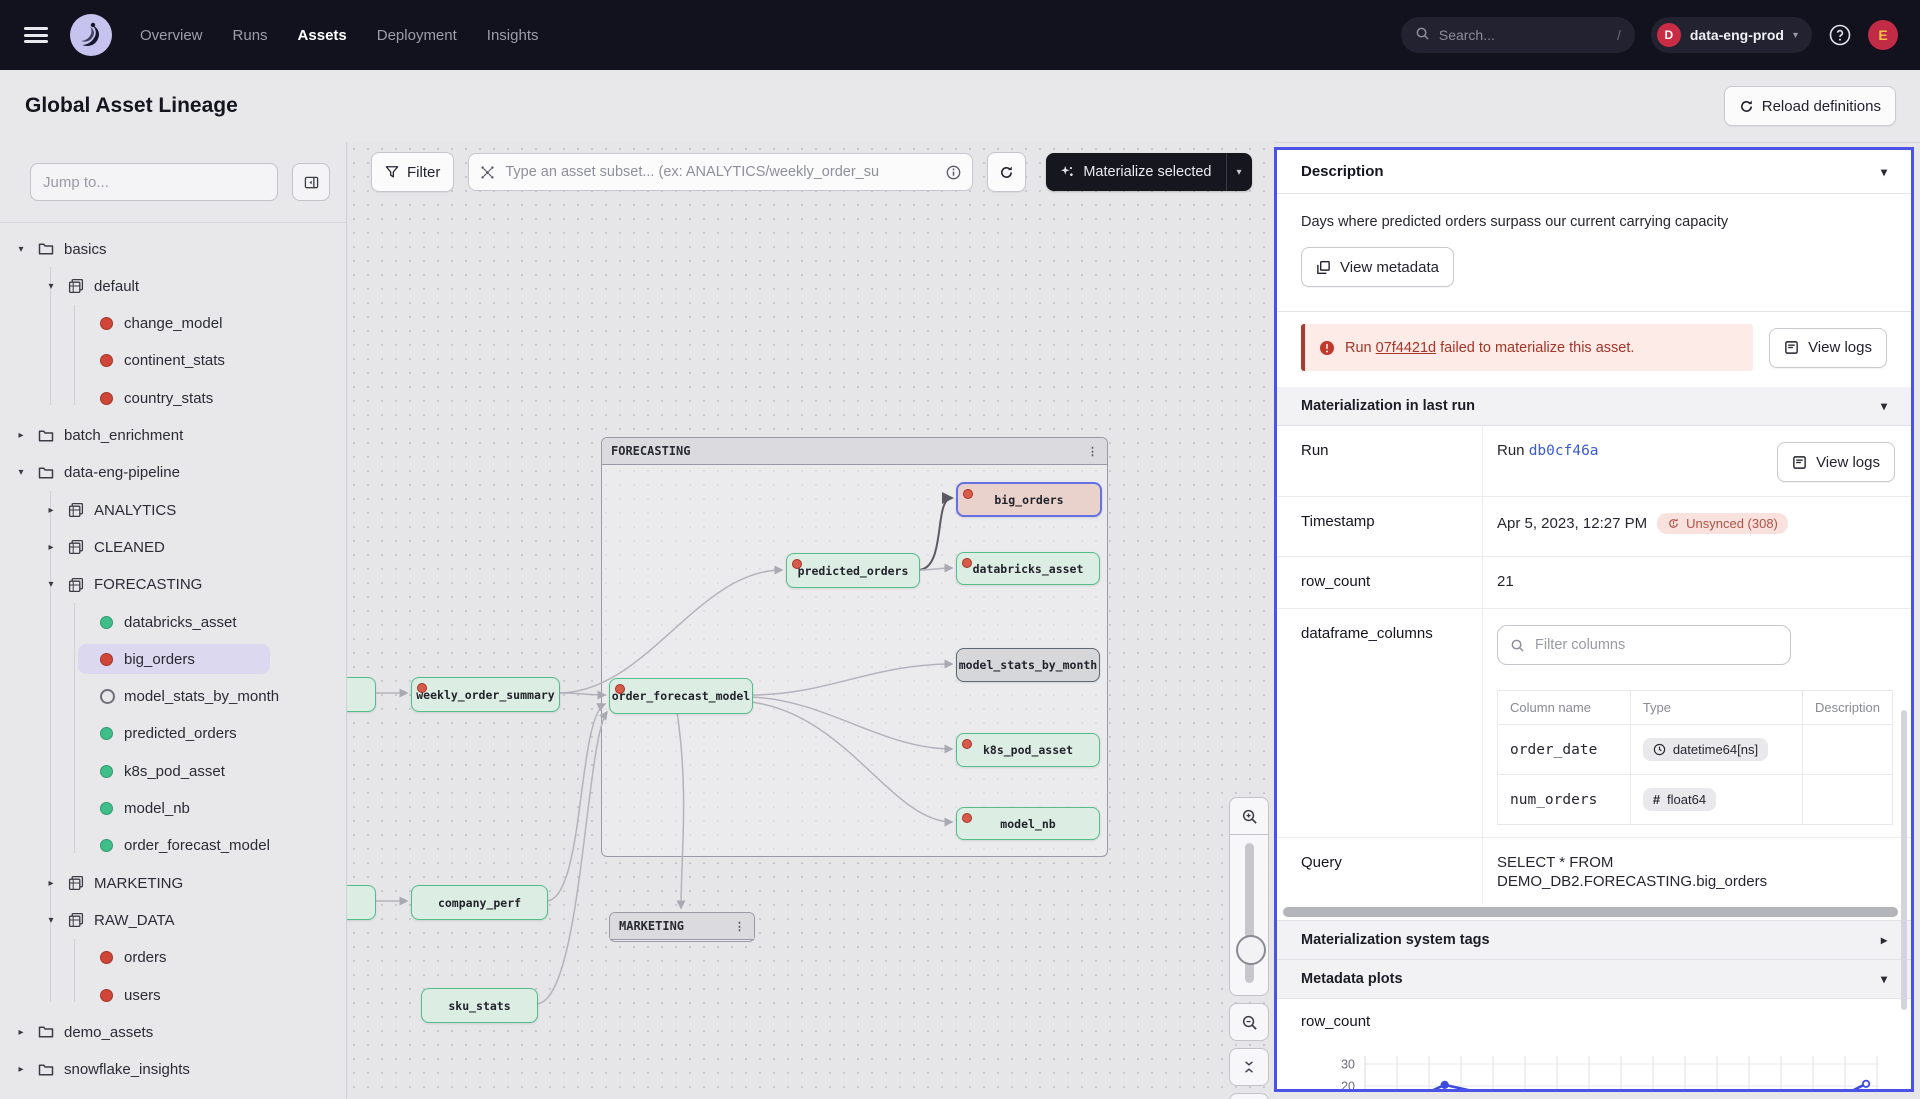 This screenshot has height=1099, width=1920. Describe the element at coordinates (1380, 583) in the screenshot. I see `row-count-row-label: row_count` at that location.